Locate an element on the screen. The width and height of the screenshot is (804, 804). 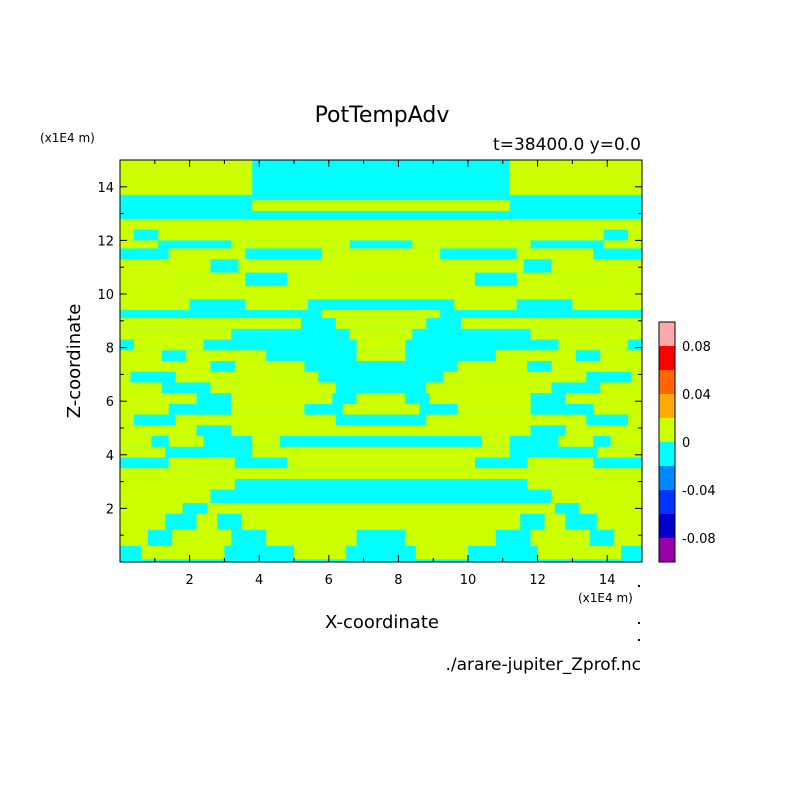
colorbar-tick-label: 0 is located at coordinates (686, 443).